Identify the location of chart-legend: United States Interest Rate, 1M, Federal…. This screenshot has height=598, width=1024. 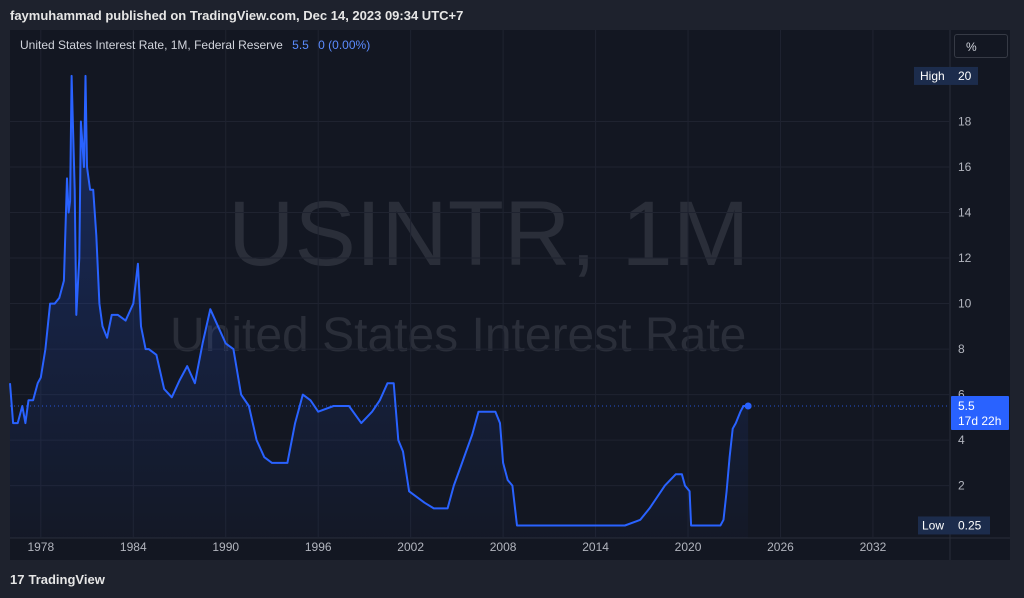
(195, 45).